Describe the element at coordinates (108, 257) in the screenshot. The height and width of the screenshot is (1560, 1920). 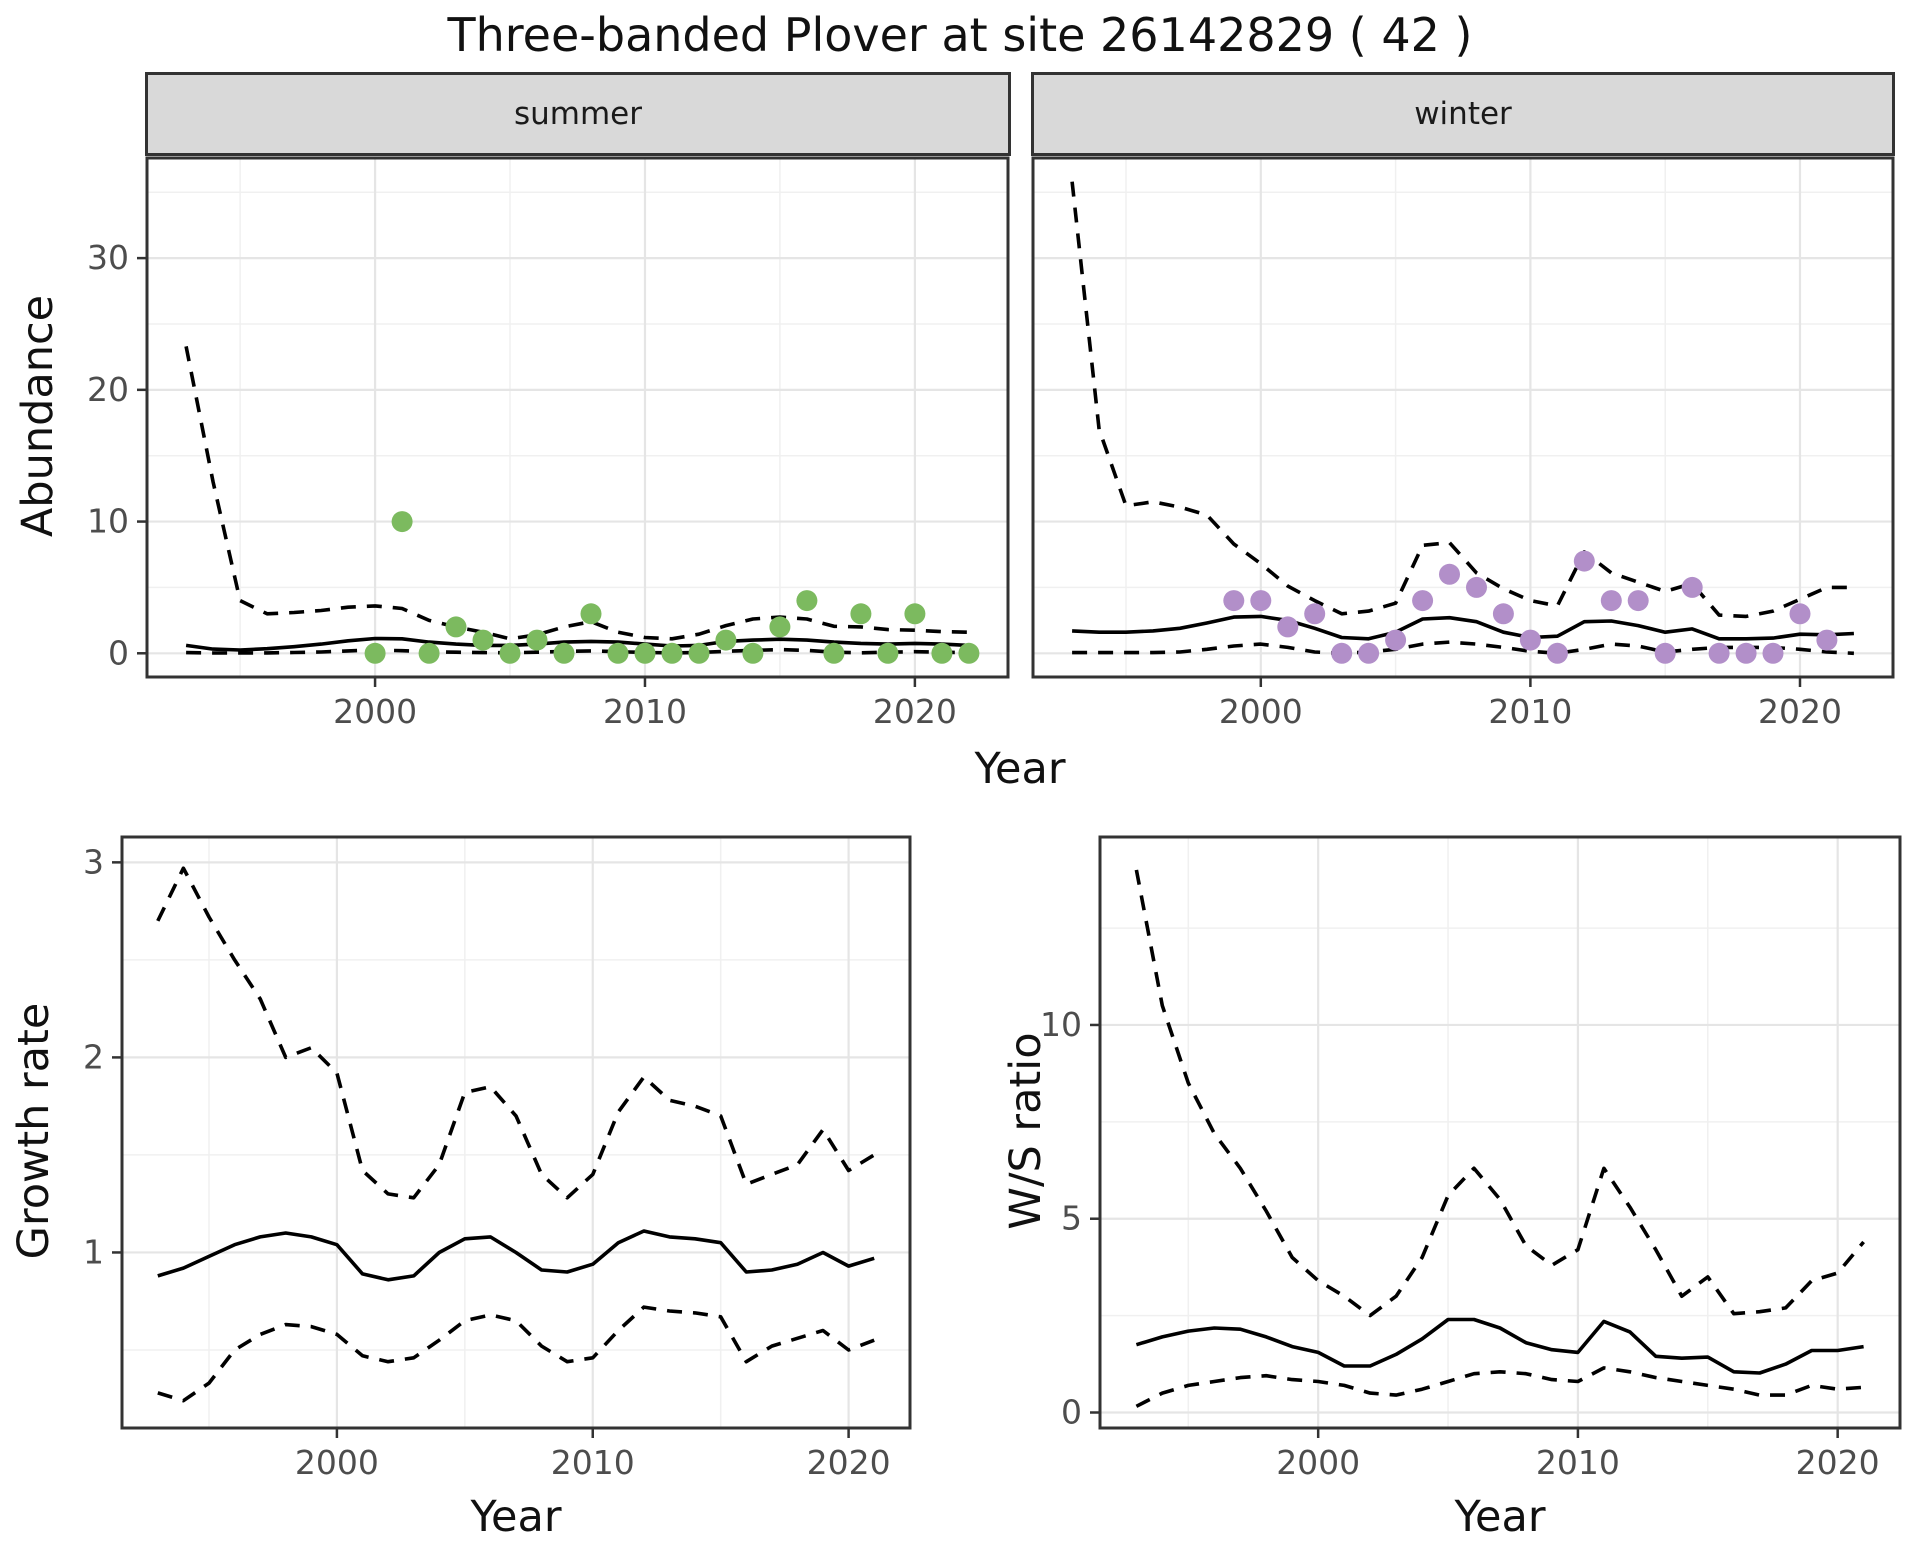
I see `y-tick-label: 30` at that location.